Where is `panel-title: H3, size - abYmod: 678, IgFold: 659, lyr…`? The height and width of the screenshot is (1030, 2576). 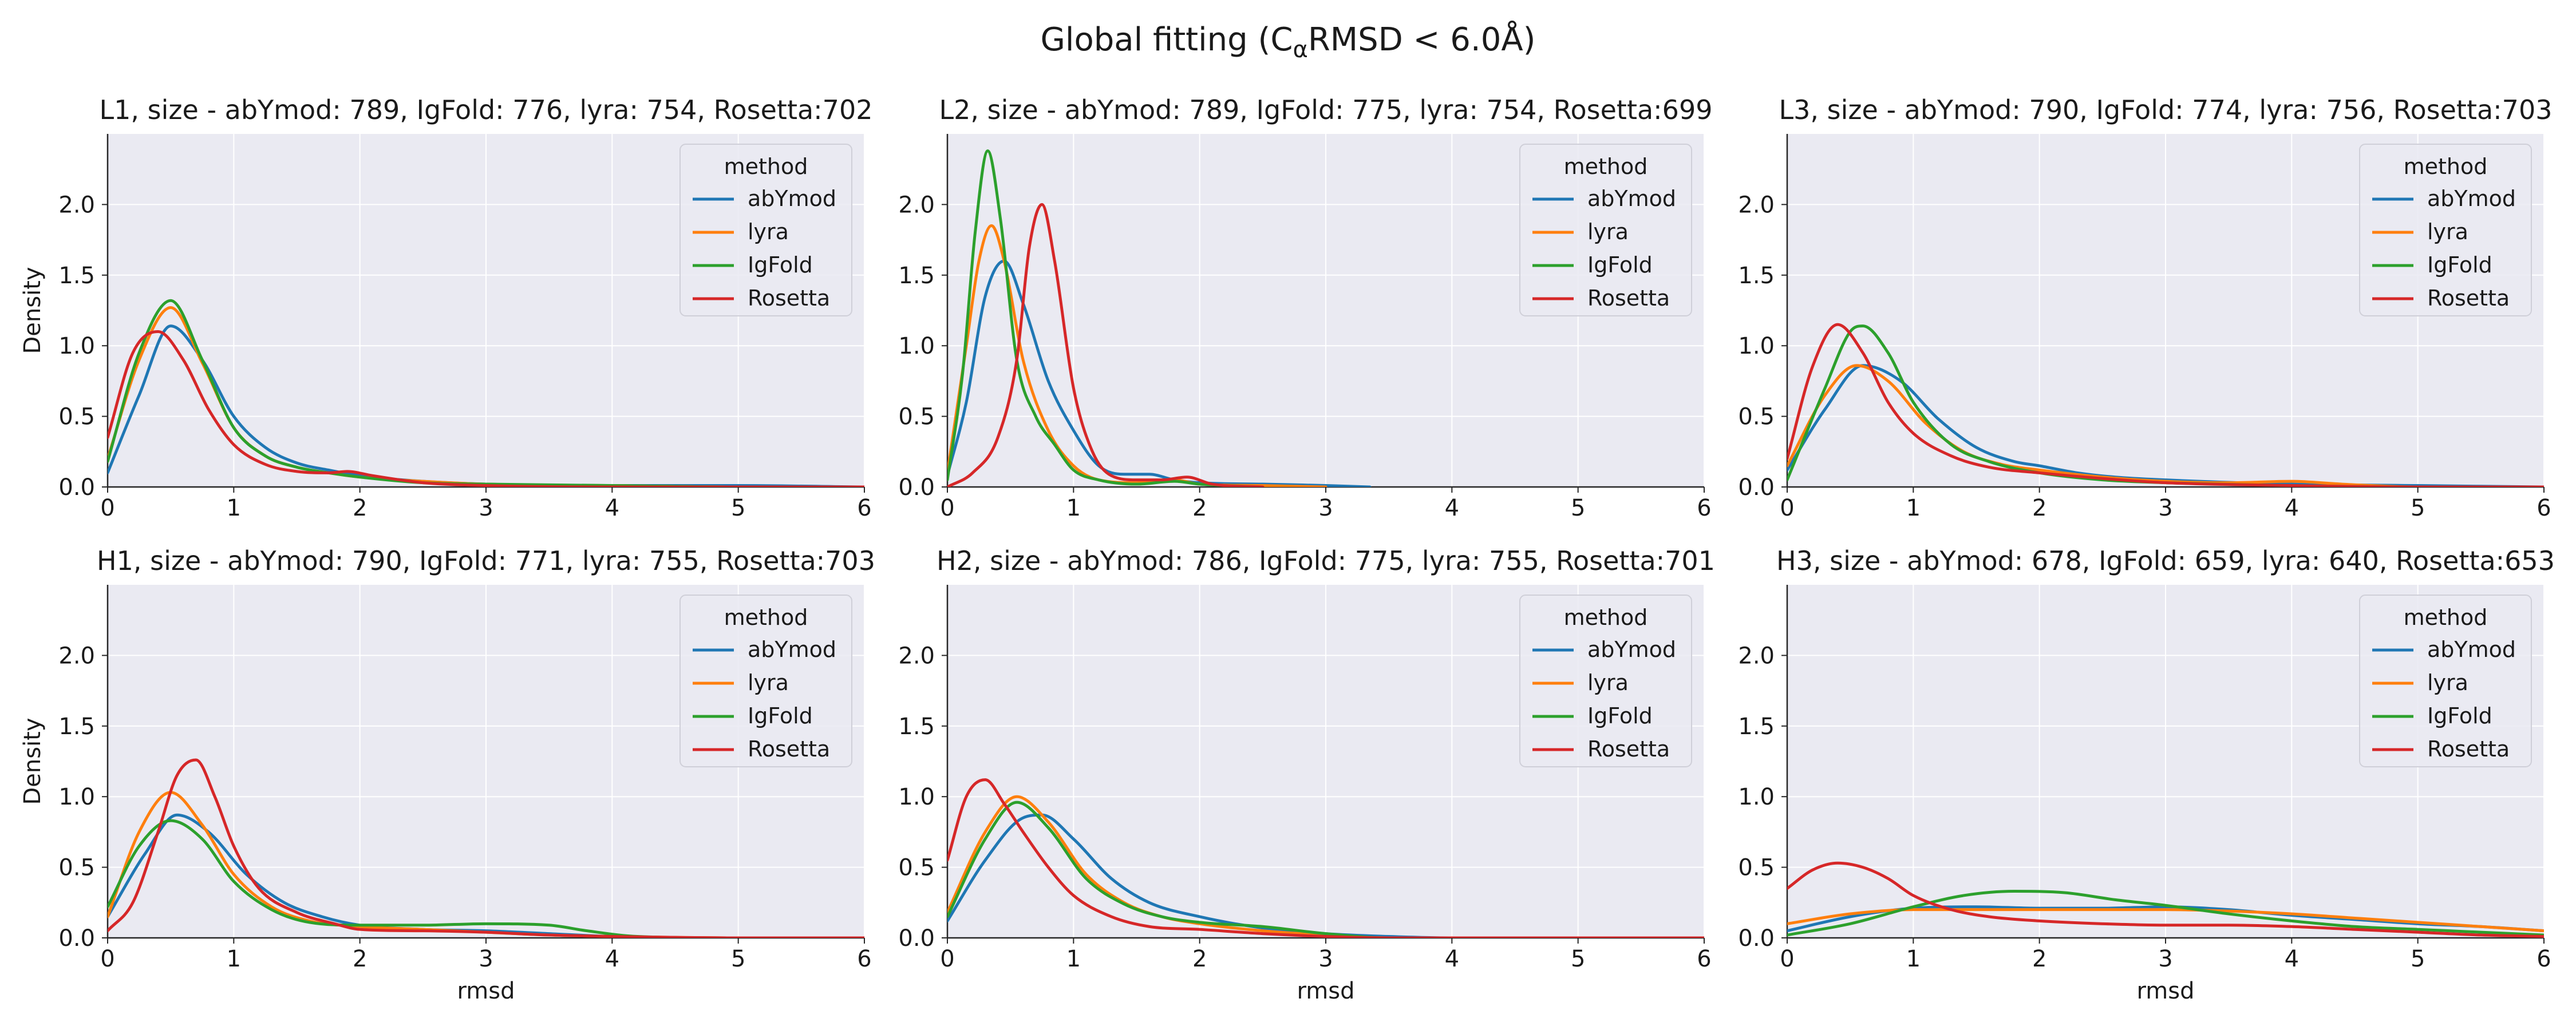
panel-title: H3, size - abYmod: 678, IgFold: 659, lyr… is located at coordinates (2165, 560).